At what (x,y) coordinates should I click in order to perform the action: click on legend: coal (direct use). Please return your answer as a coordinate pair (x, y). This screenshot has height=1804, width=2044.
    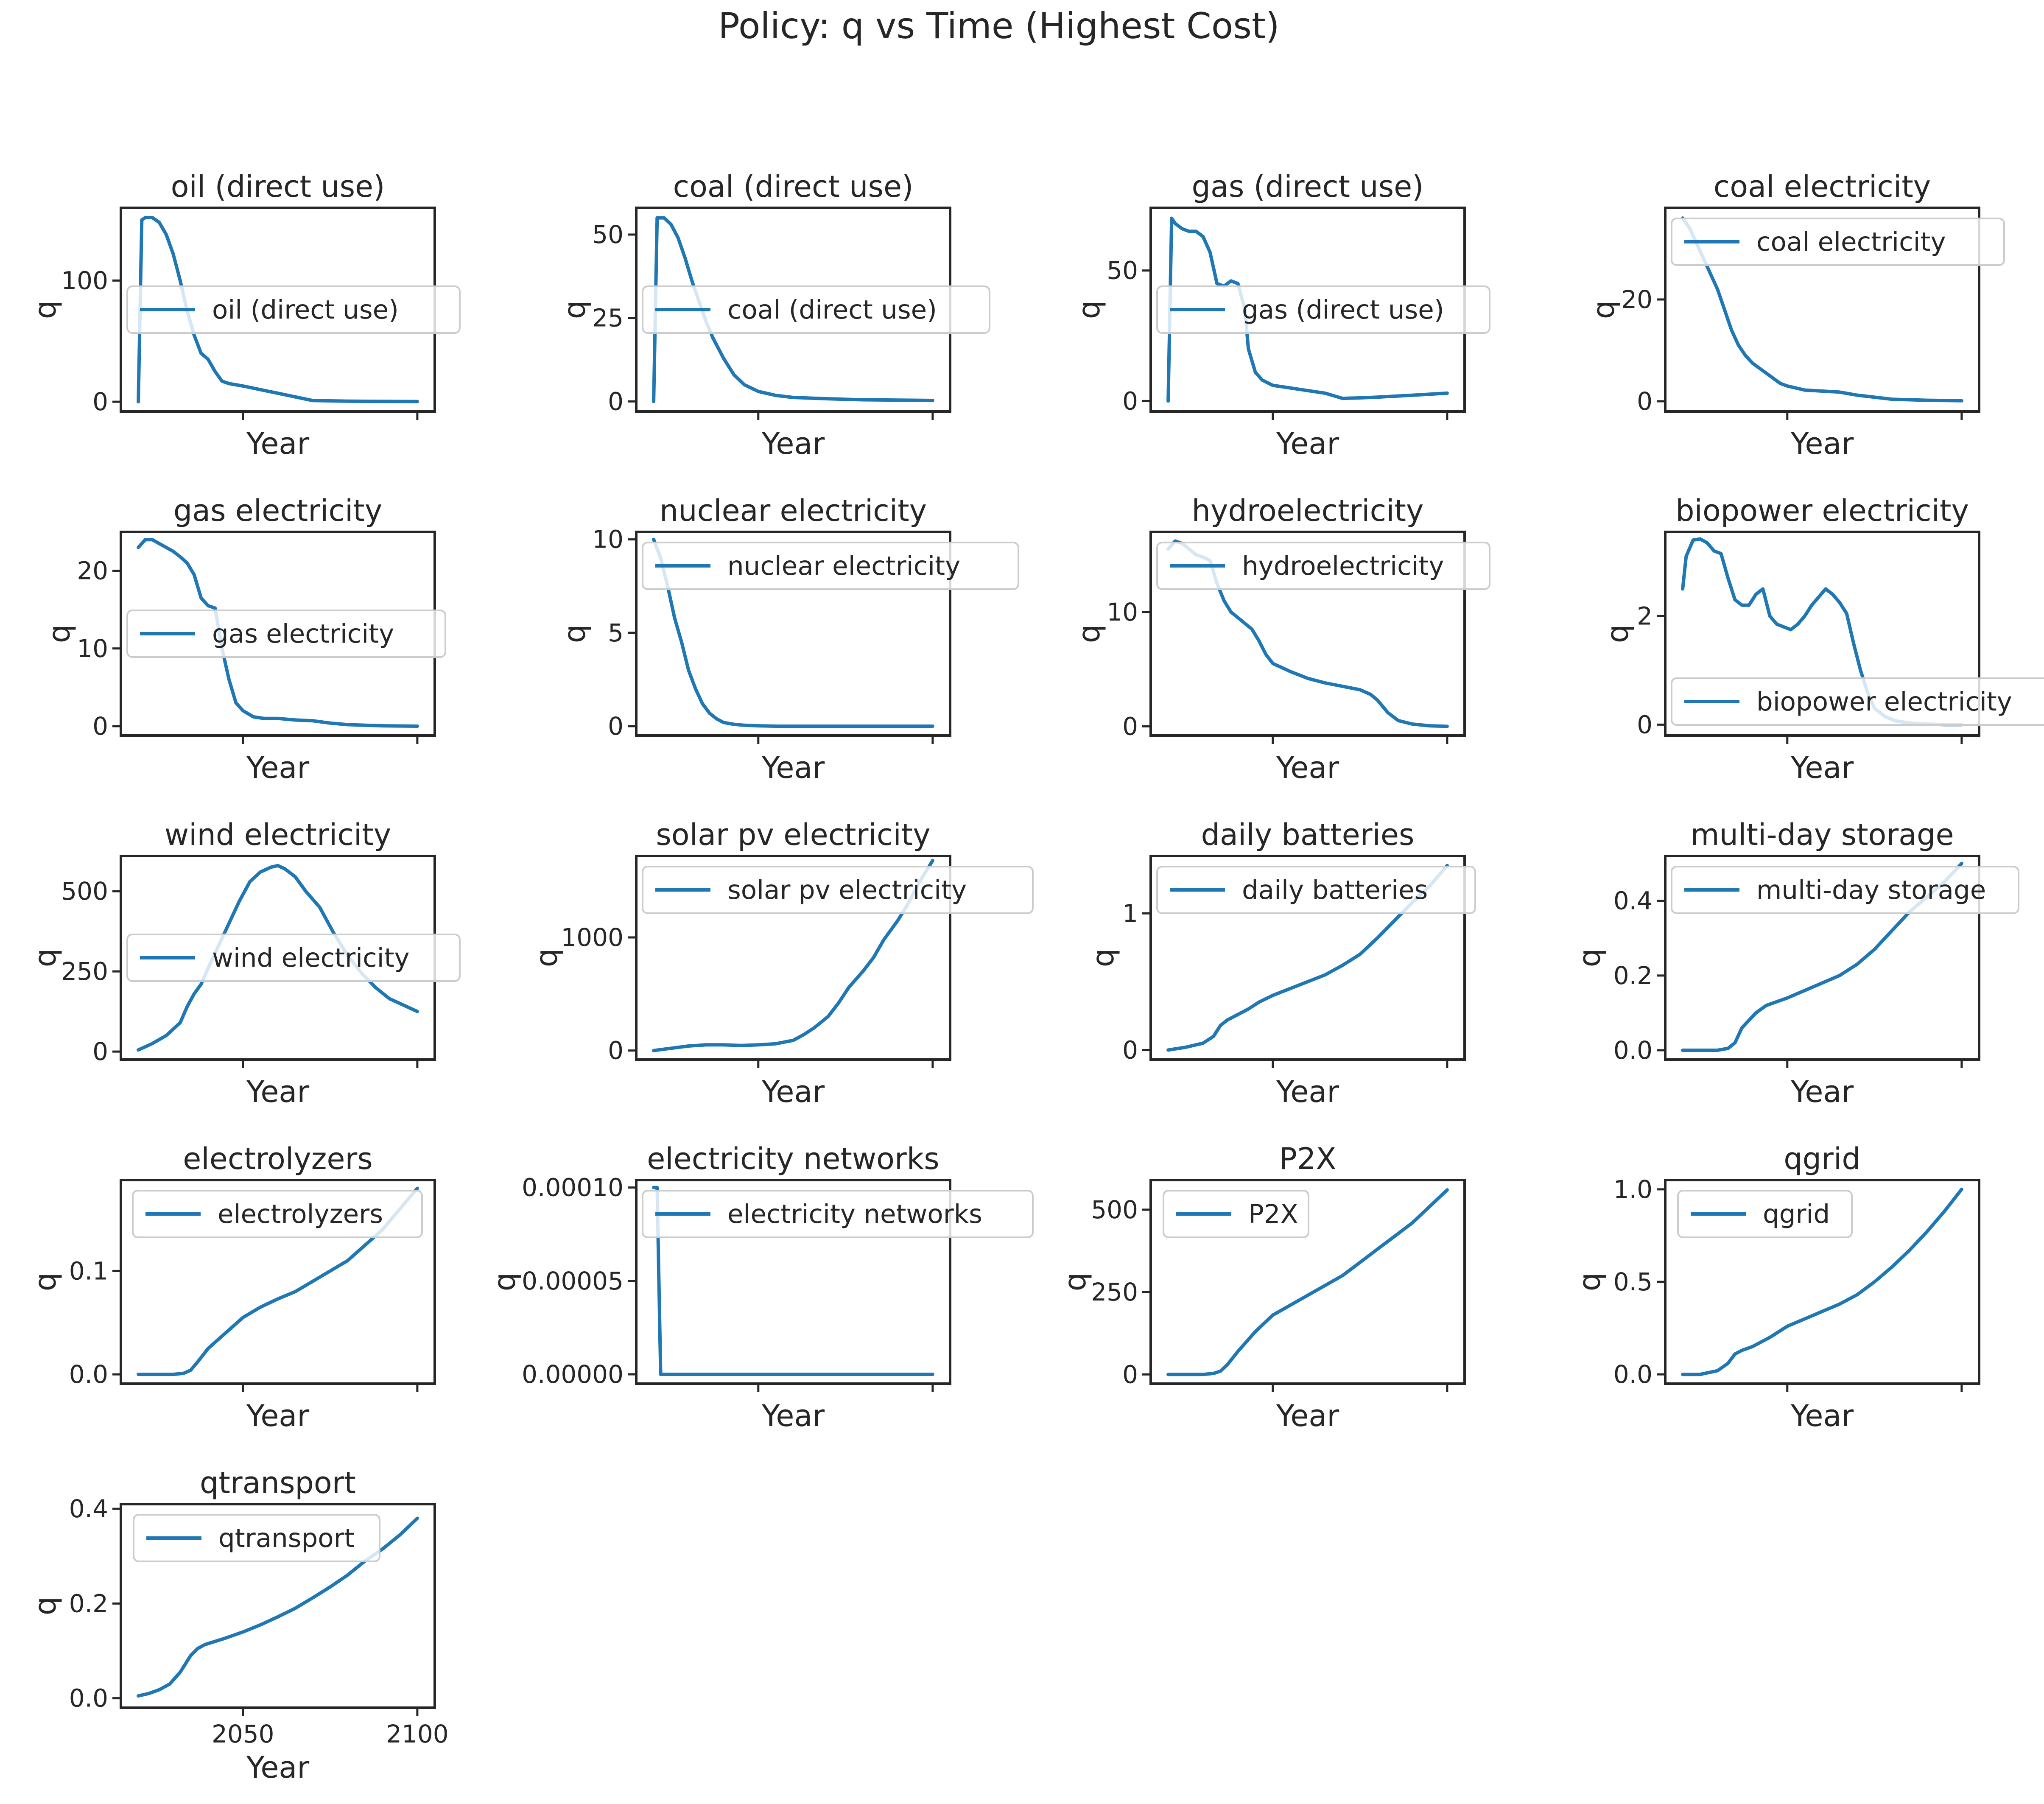
    Looking at the image, I should click on (816, 309).